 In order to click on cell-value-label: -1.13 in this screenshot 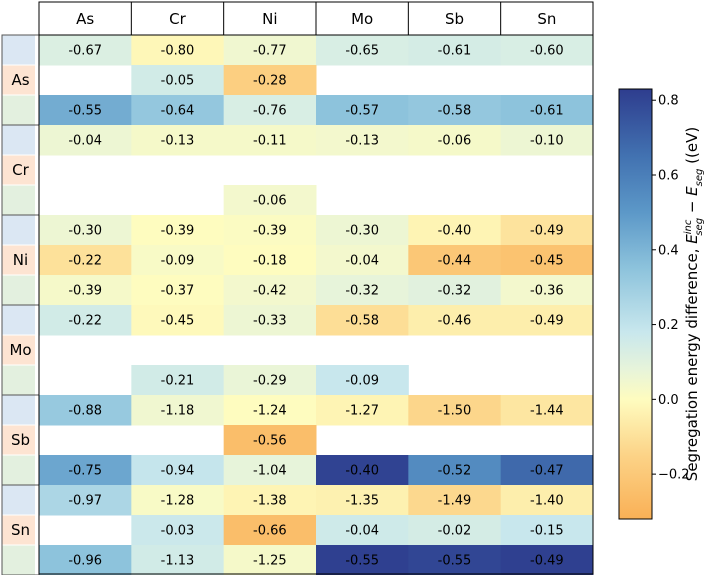, I will do `click(178, 561)`.